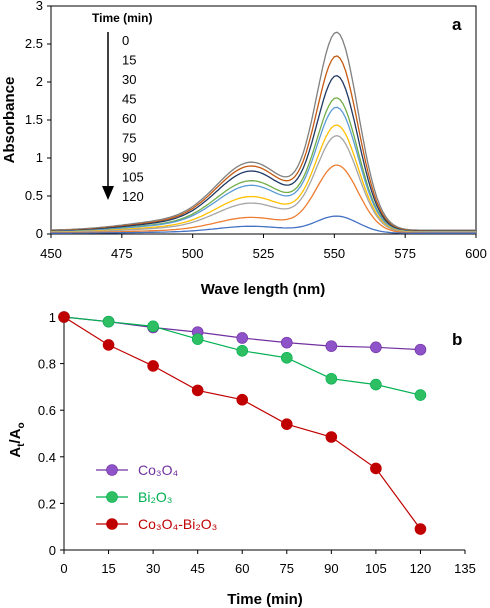 This screenshot has height=608, width=490. What do you see at coordinates (331, 568) in the screenshot?
I see `chart-b-x-tick-label: 90` at bounding box center [331, 568].